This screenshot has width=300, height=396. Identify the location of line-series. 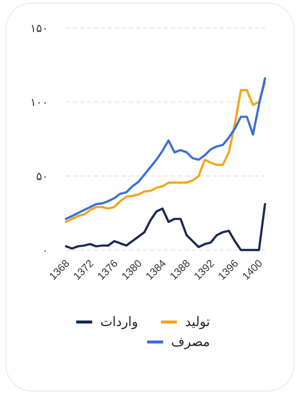
(165, 227).